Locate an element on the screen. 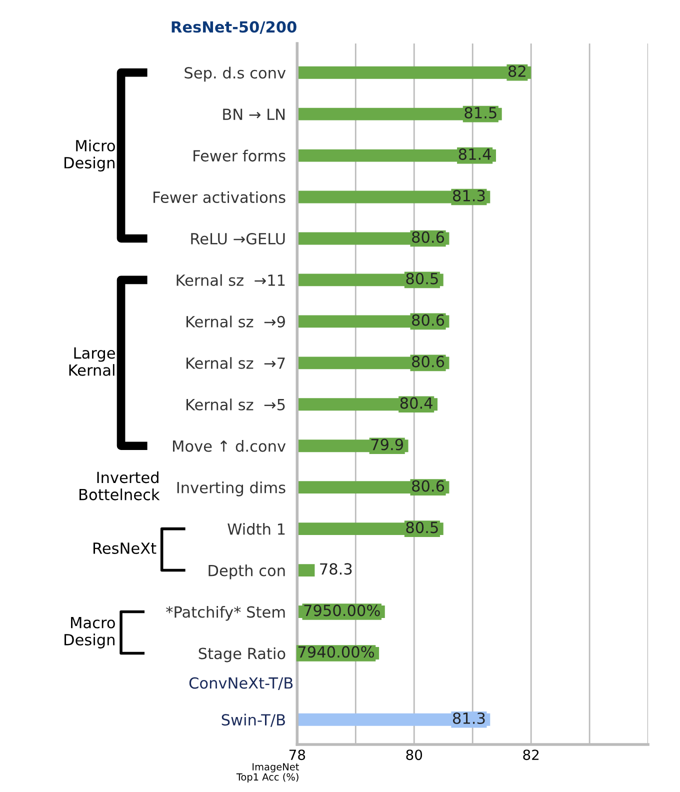 The width and height of the screenshot is (680, 792). y-tick-label: Kernal sz →9 is located at coordinates (235, 322).